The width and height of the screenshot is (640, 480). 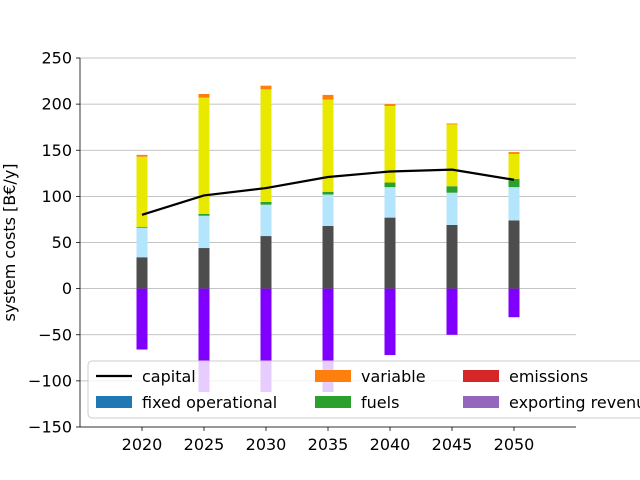 What do you see at coordinates (393, 376) in the screenshot?
I see `legend-entry-label: variable` at bounding box center [393, 376].